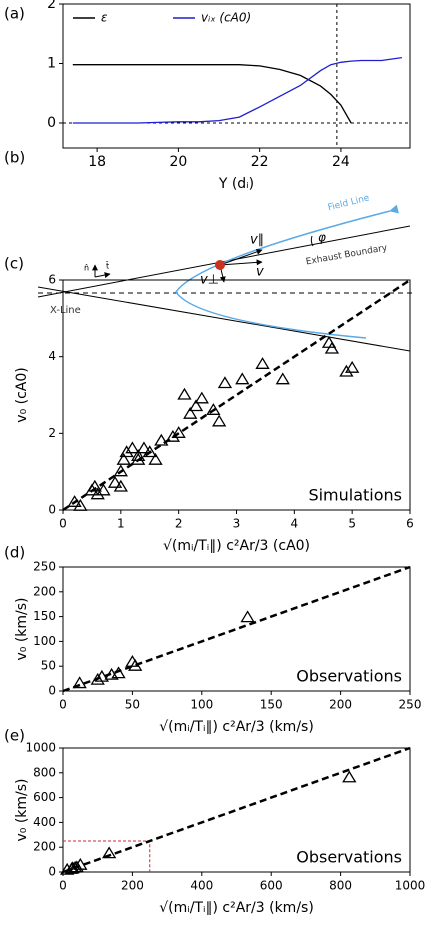 The height and width of the screenshot is (952, 443). What do you see at coordinates (52, 356) in the screenshot?
I see `y-tick-label: 4` at bounding box center [52, 356].